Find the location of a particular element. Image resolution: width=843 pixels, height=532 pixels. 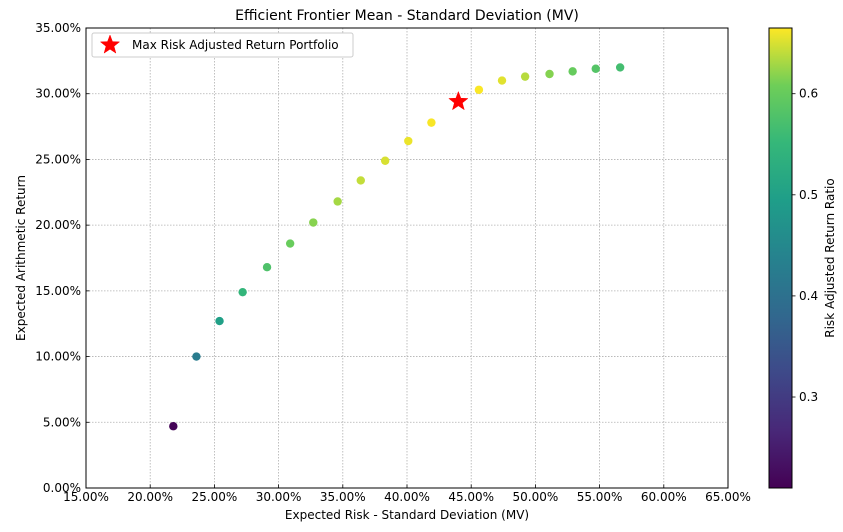

colorbar-gradient is located at coordinates (780, 258).